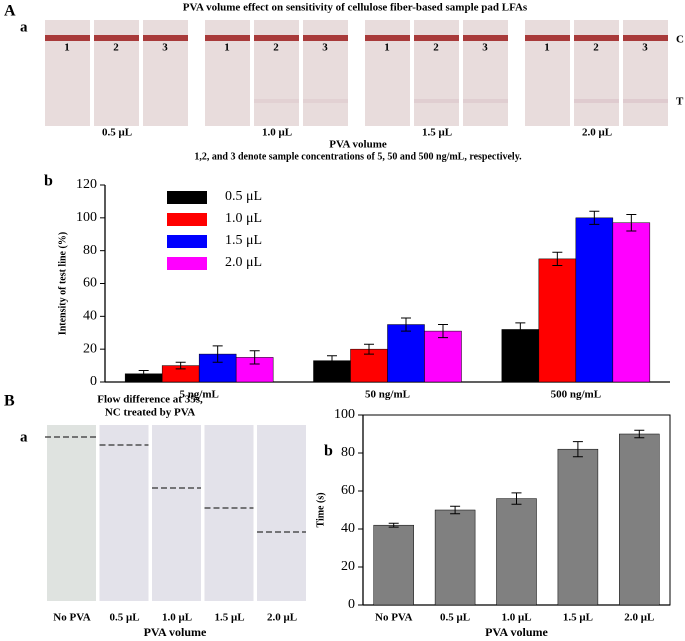 This screenshot has height=641, width=685. What do you see at coordinates (150, 413) in the screenshot?
I see `title: NC treated by PVA` at bounding box center [150, 413].